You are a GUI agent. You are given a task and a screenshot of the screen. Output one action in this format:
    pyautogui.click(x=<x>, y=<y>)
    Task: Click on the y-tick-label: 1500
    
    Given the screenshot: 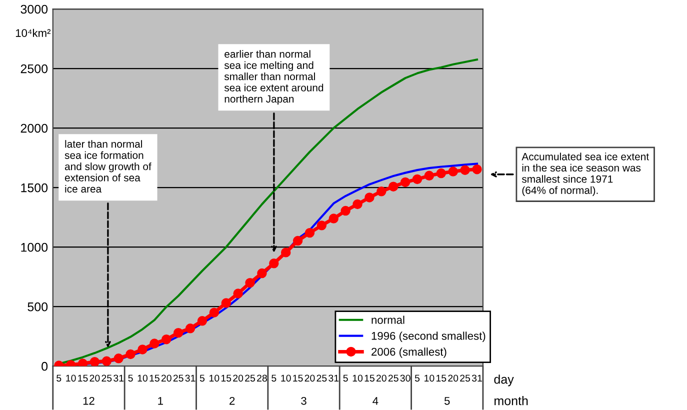 What is the action you would take?
    pyautogui.click(x=34, y=187)
    